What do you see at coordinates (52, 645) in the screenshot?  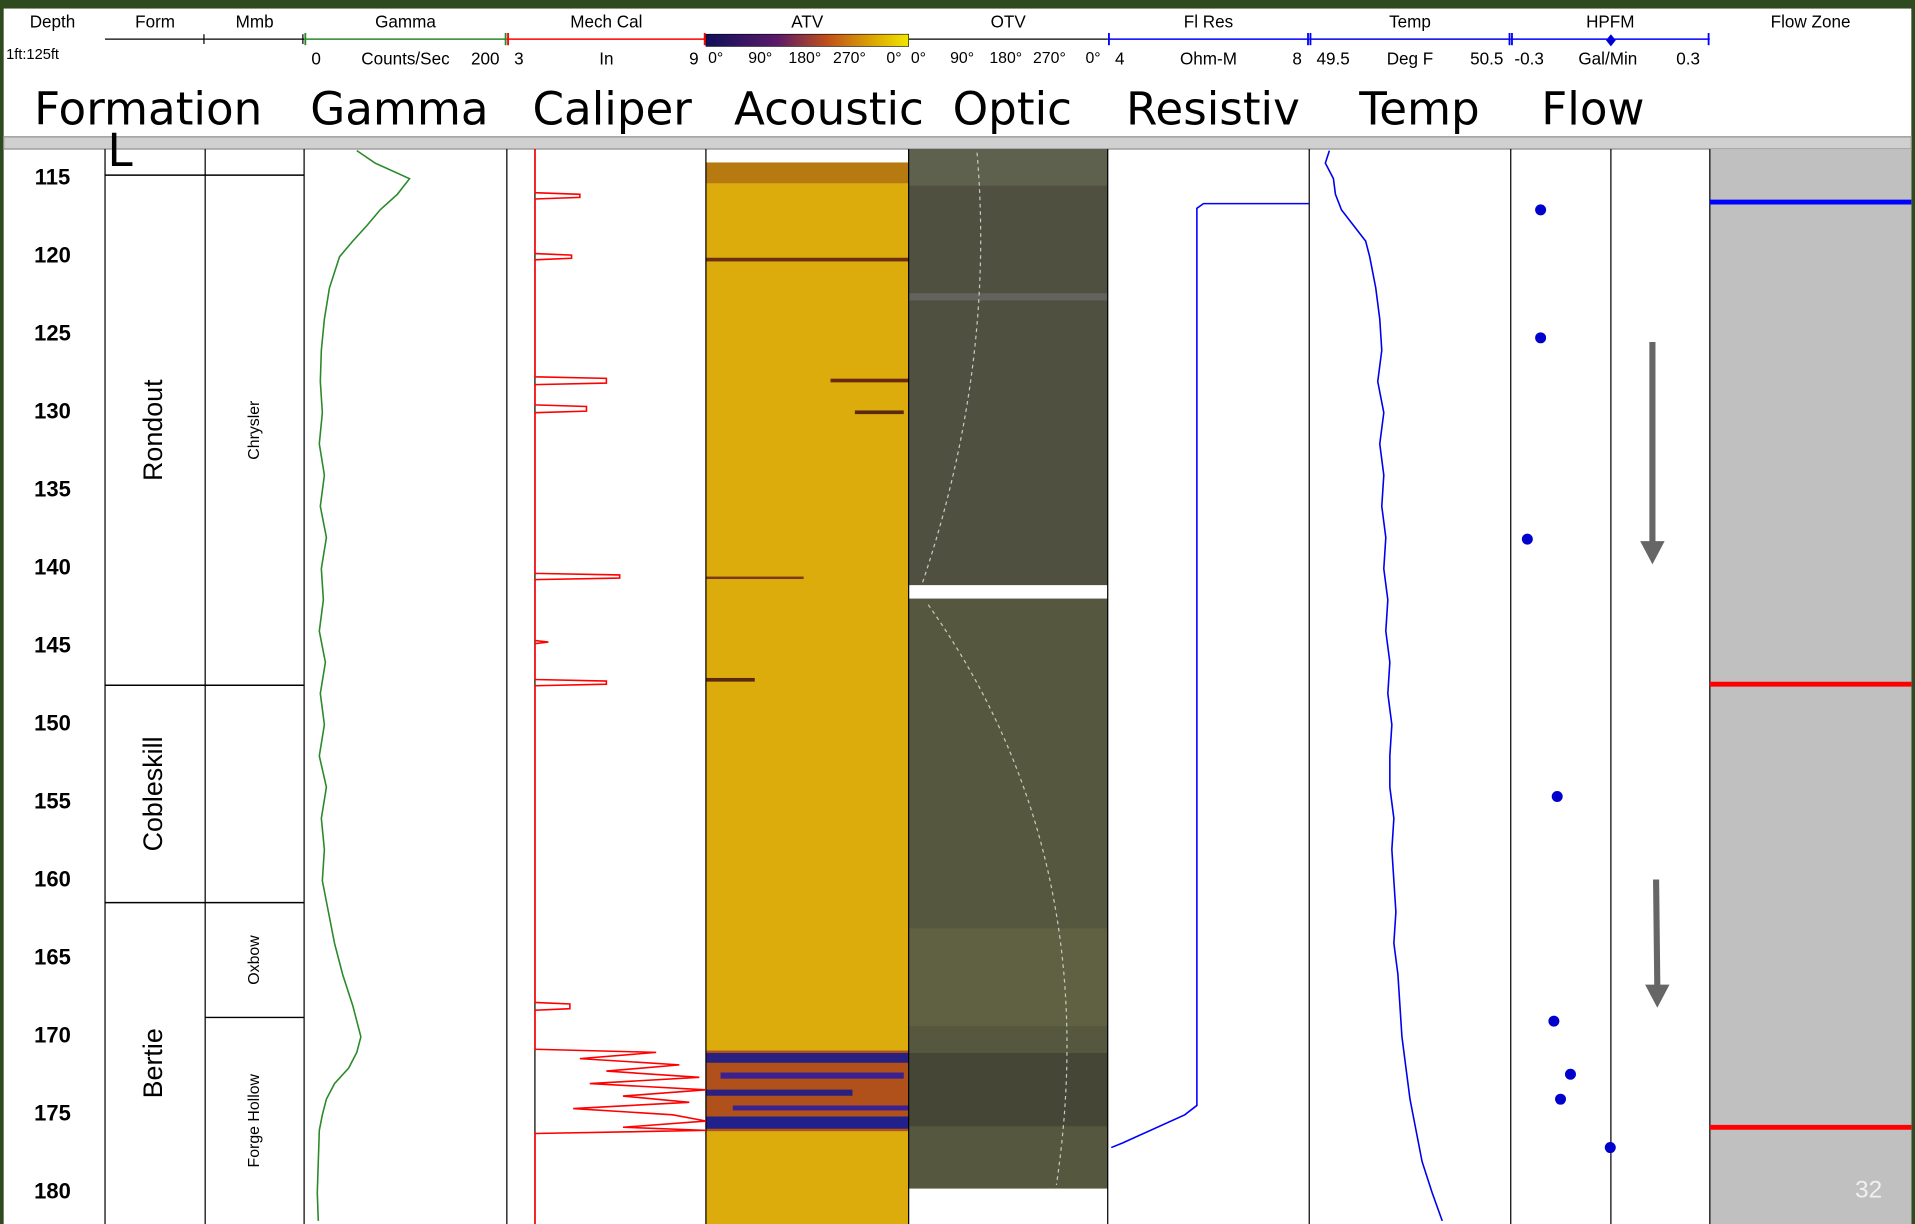 I see `y-tick-label: 145` at bounding box center [52, 645].